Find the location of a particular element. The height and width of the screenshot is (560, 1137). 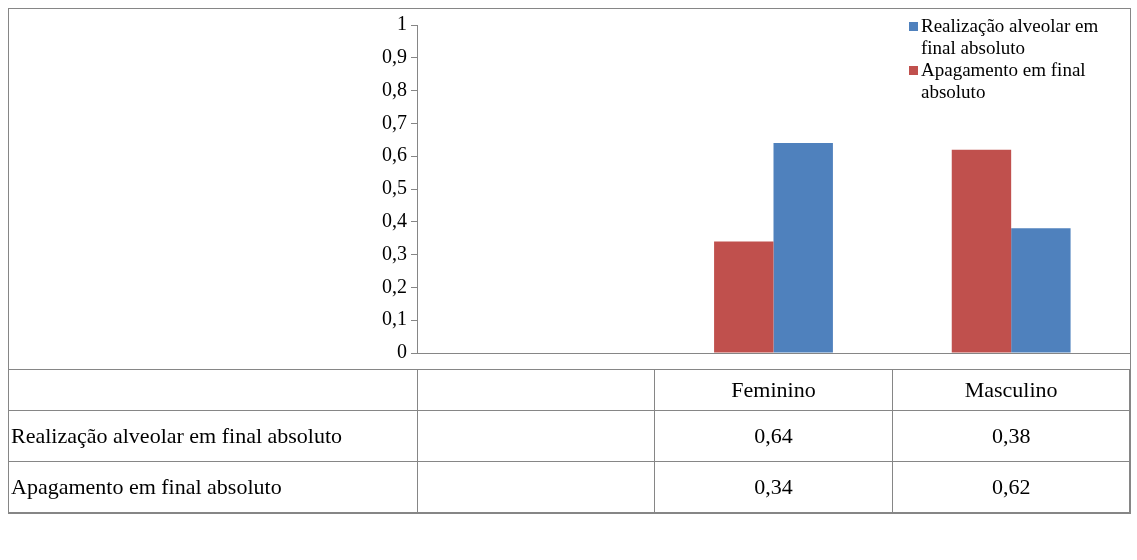

x-tick-label: Feminino is located at coordinates (773, 390).